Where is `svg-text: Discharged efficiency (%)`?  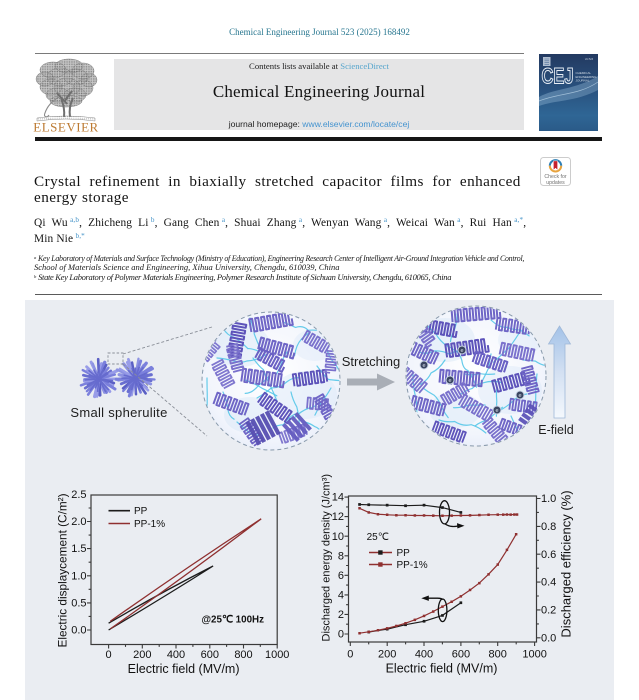 svg-text: Discharged efficiency (%) is located at coordinates (566, 563).